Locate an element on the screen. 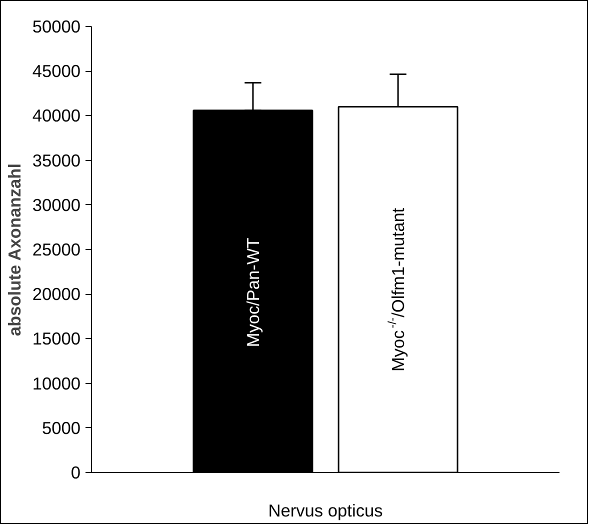  y-tick-label: 45000 is located at coordinates (56, 71).